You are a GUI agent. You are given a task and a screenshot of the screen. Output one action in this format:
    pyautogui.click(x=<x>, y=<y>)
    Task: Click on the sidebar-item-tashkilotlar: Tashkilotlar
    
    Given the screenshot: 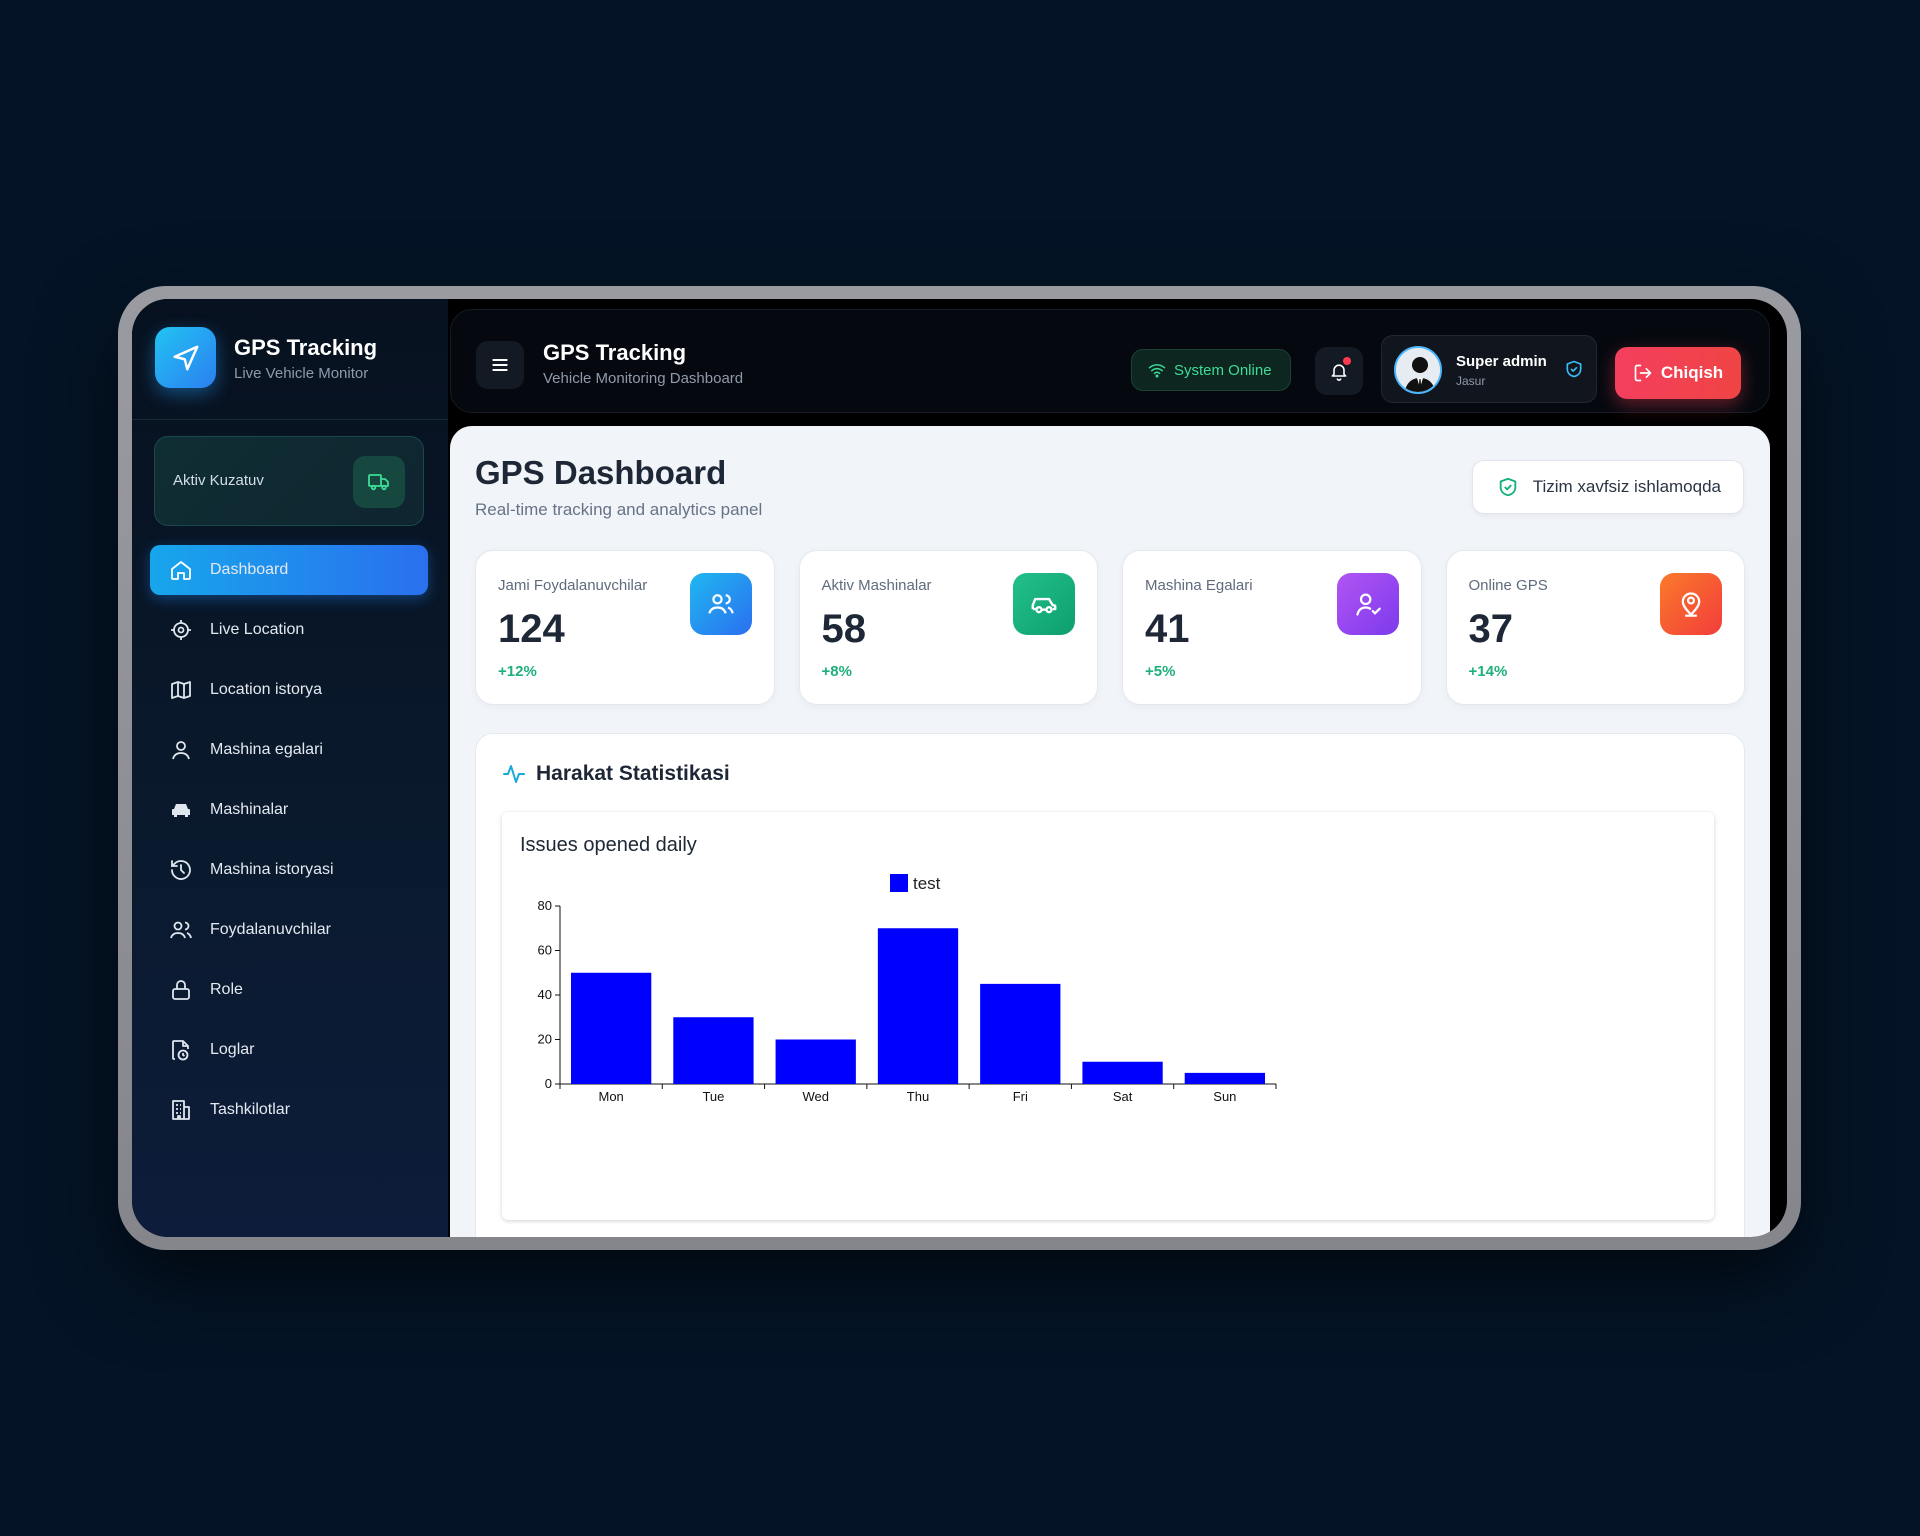 What is the action you would take?
    pyautogui.click(x=289, y=1110)
    